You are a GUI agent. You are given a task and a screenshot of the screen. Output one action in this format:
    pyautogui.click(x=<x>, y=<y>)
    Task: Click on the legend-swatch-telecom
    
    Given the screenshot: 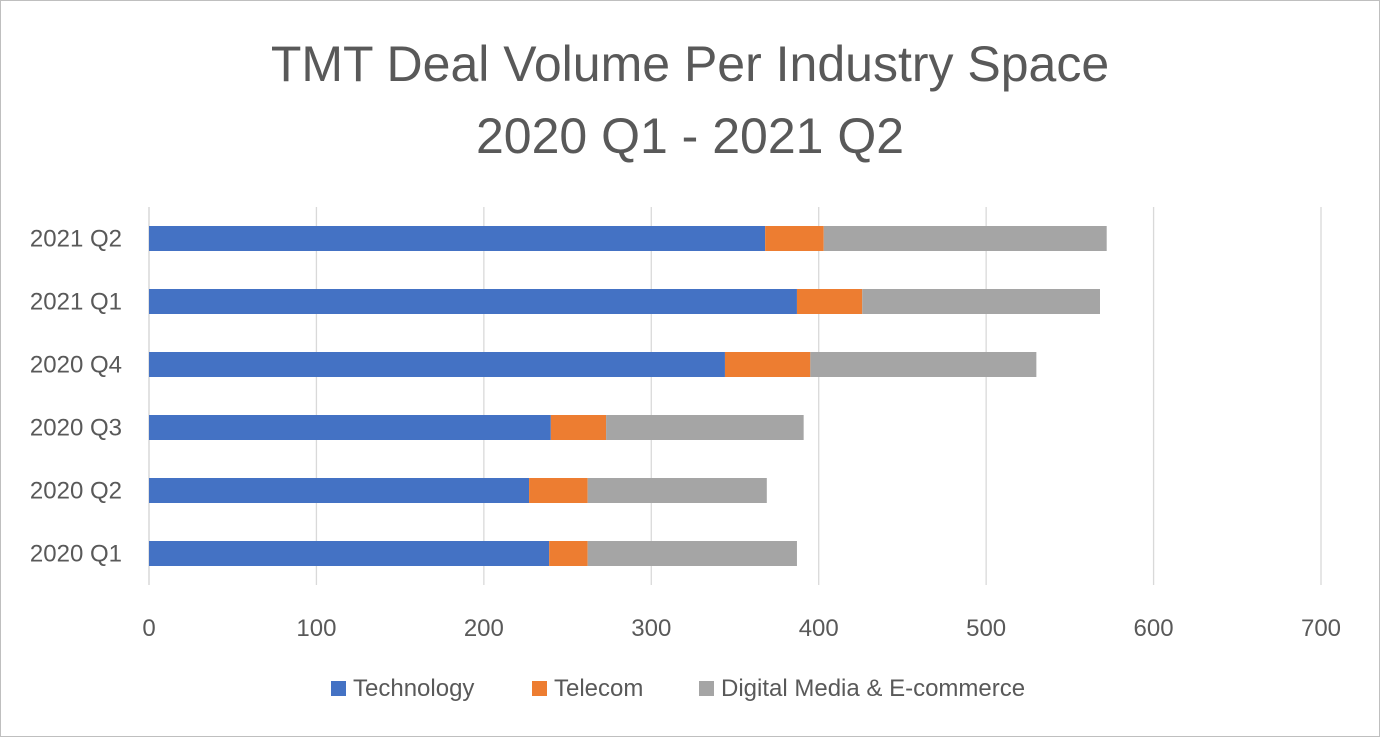 What is the action you would take?
    pyautogui.click(x=539, y=688)
    